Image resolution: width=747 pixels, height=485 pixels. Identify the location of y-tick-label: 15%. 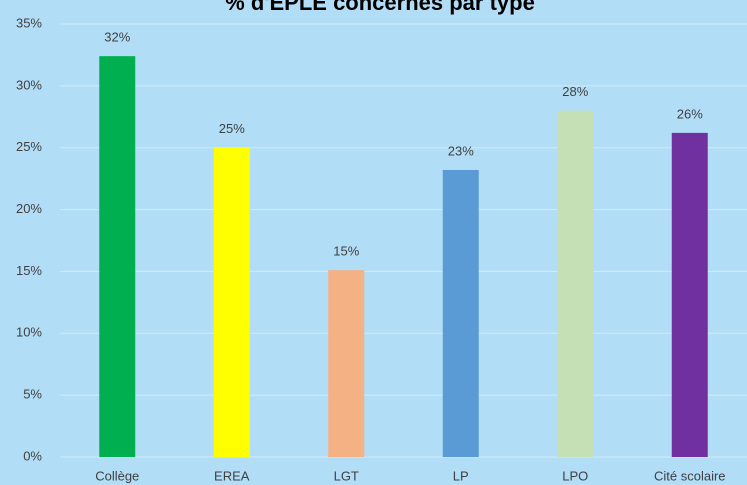
(29, 270).